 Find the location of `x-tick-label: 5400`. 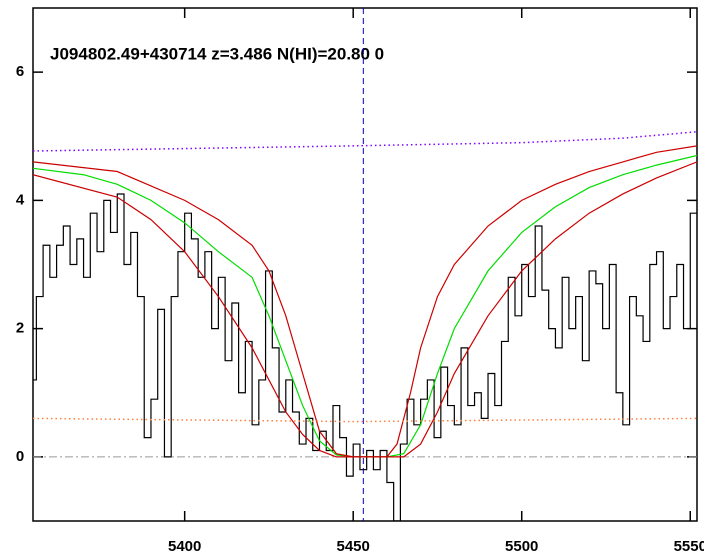

x-tick-label: 5400 is located at coordinates (184, 546).